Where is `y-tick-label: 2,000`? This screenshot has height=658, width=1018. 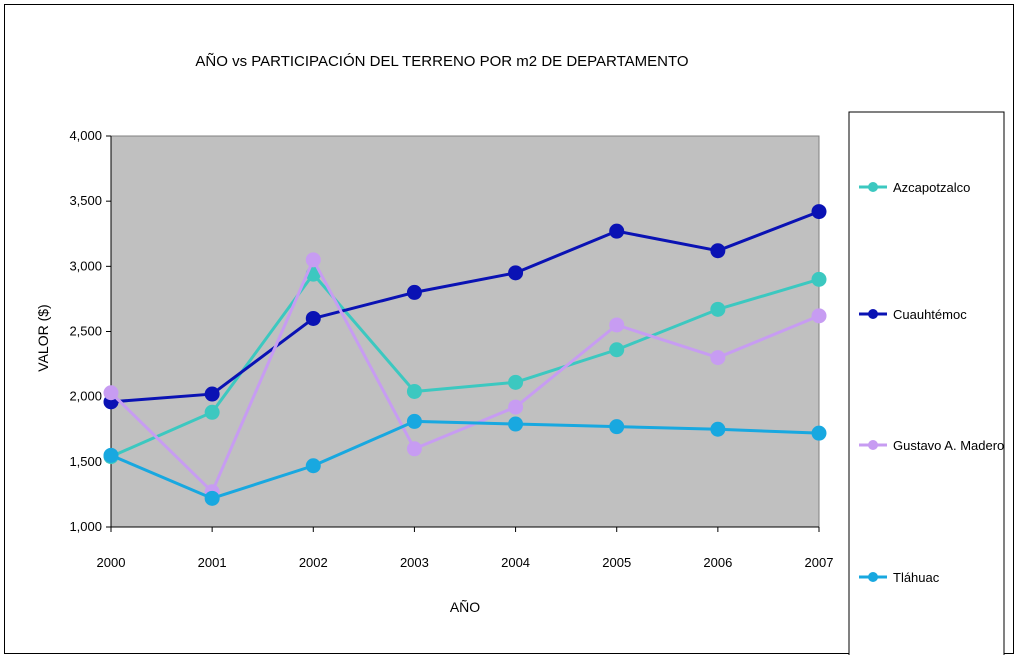 y-tick-label: 2,000 is located at coordinates (85, 396).